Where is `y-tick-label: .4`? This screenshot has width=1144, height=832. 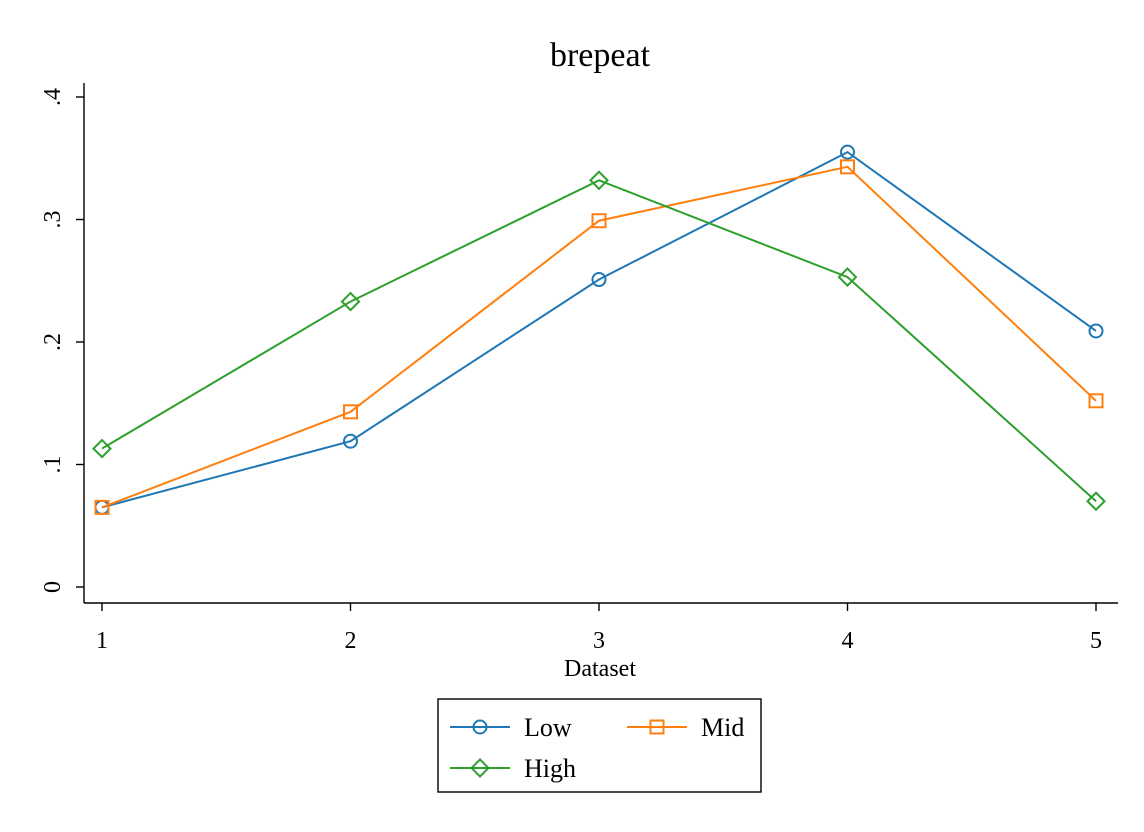
y-tick-label: .4 is located at coordinates (53, 97).